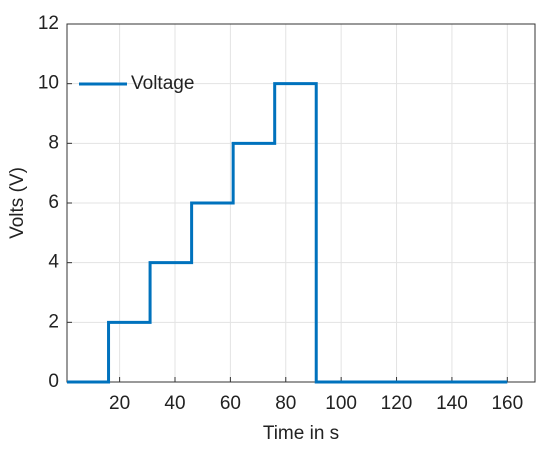  I want to click on x-tick-label: 60, so click(230, 403).